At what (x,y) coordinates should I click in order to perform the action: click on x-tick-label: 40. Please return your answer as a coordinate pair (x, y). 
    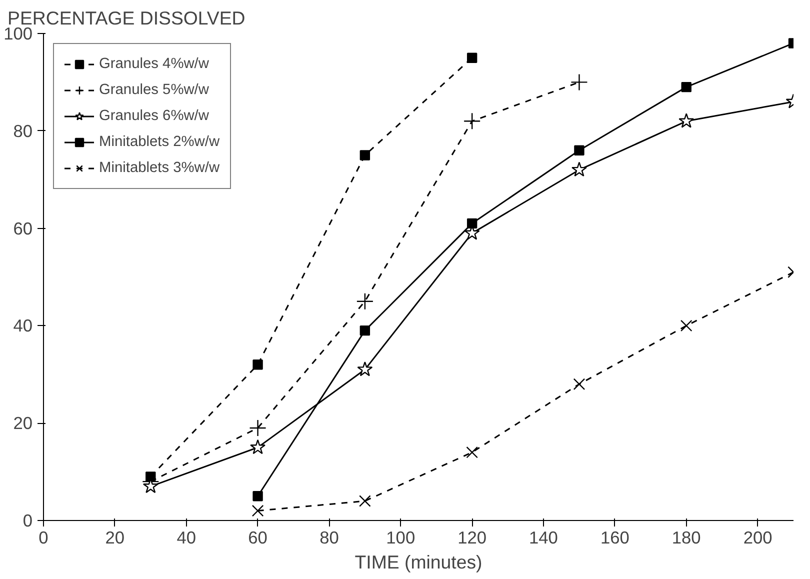
    Looking at the image, I should click on (186, 538).